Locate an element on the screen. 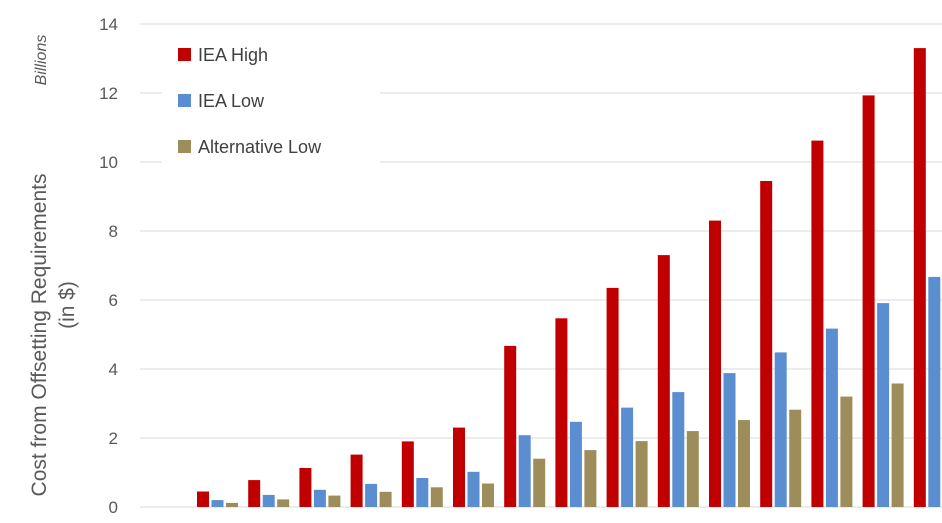 The height and width of the screenshot is (523, 942). y-tick-label: 10 is located at coordinates (108, 162).